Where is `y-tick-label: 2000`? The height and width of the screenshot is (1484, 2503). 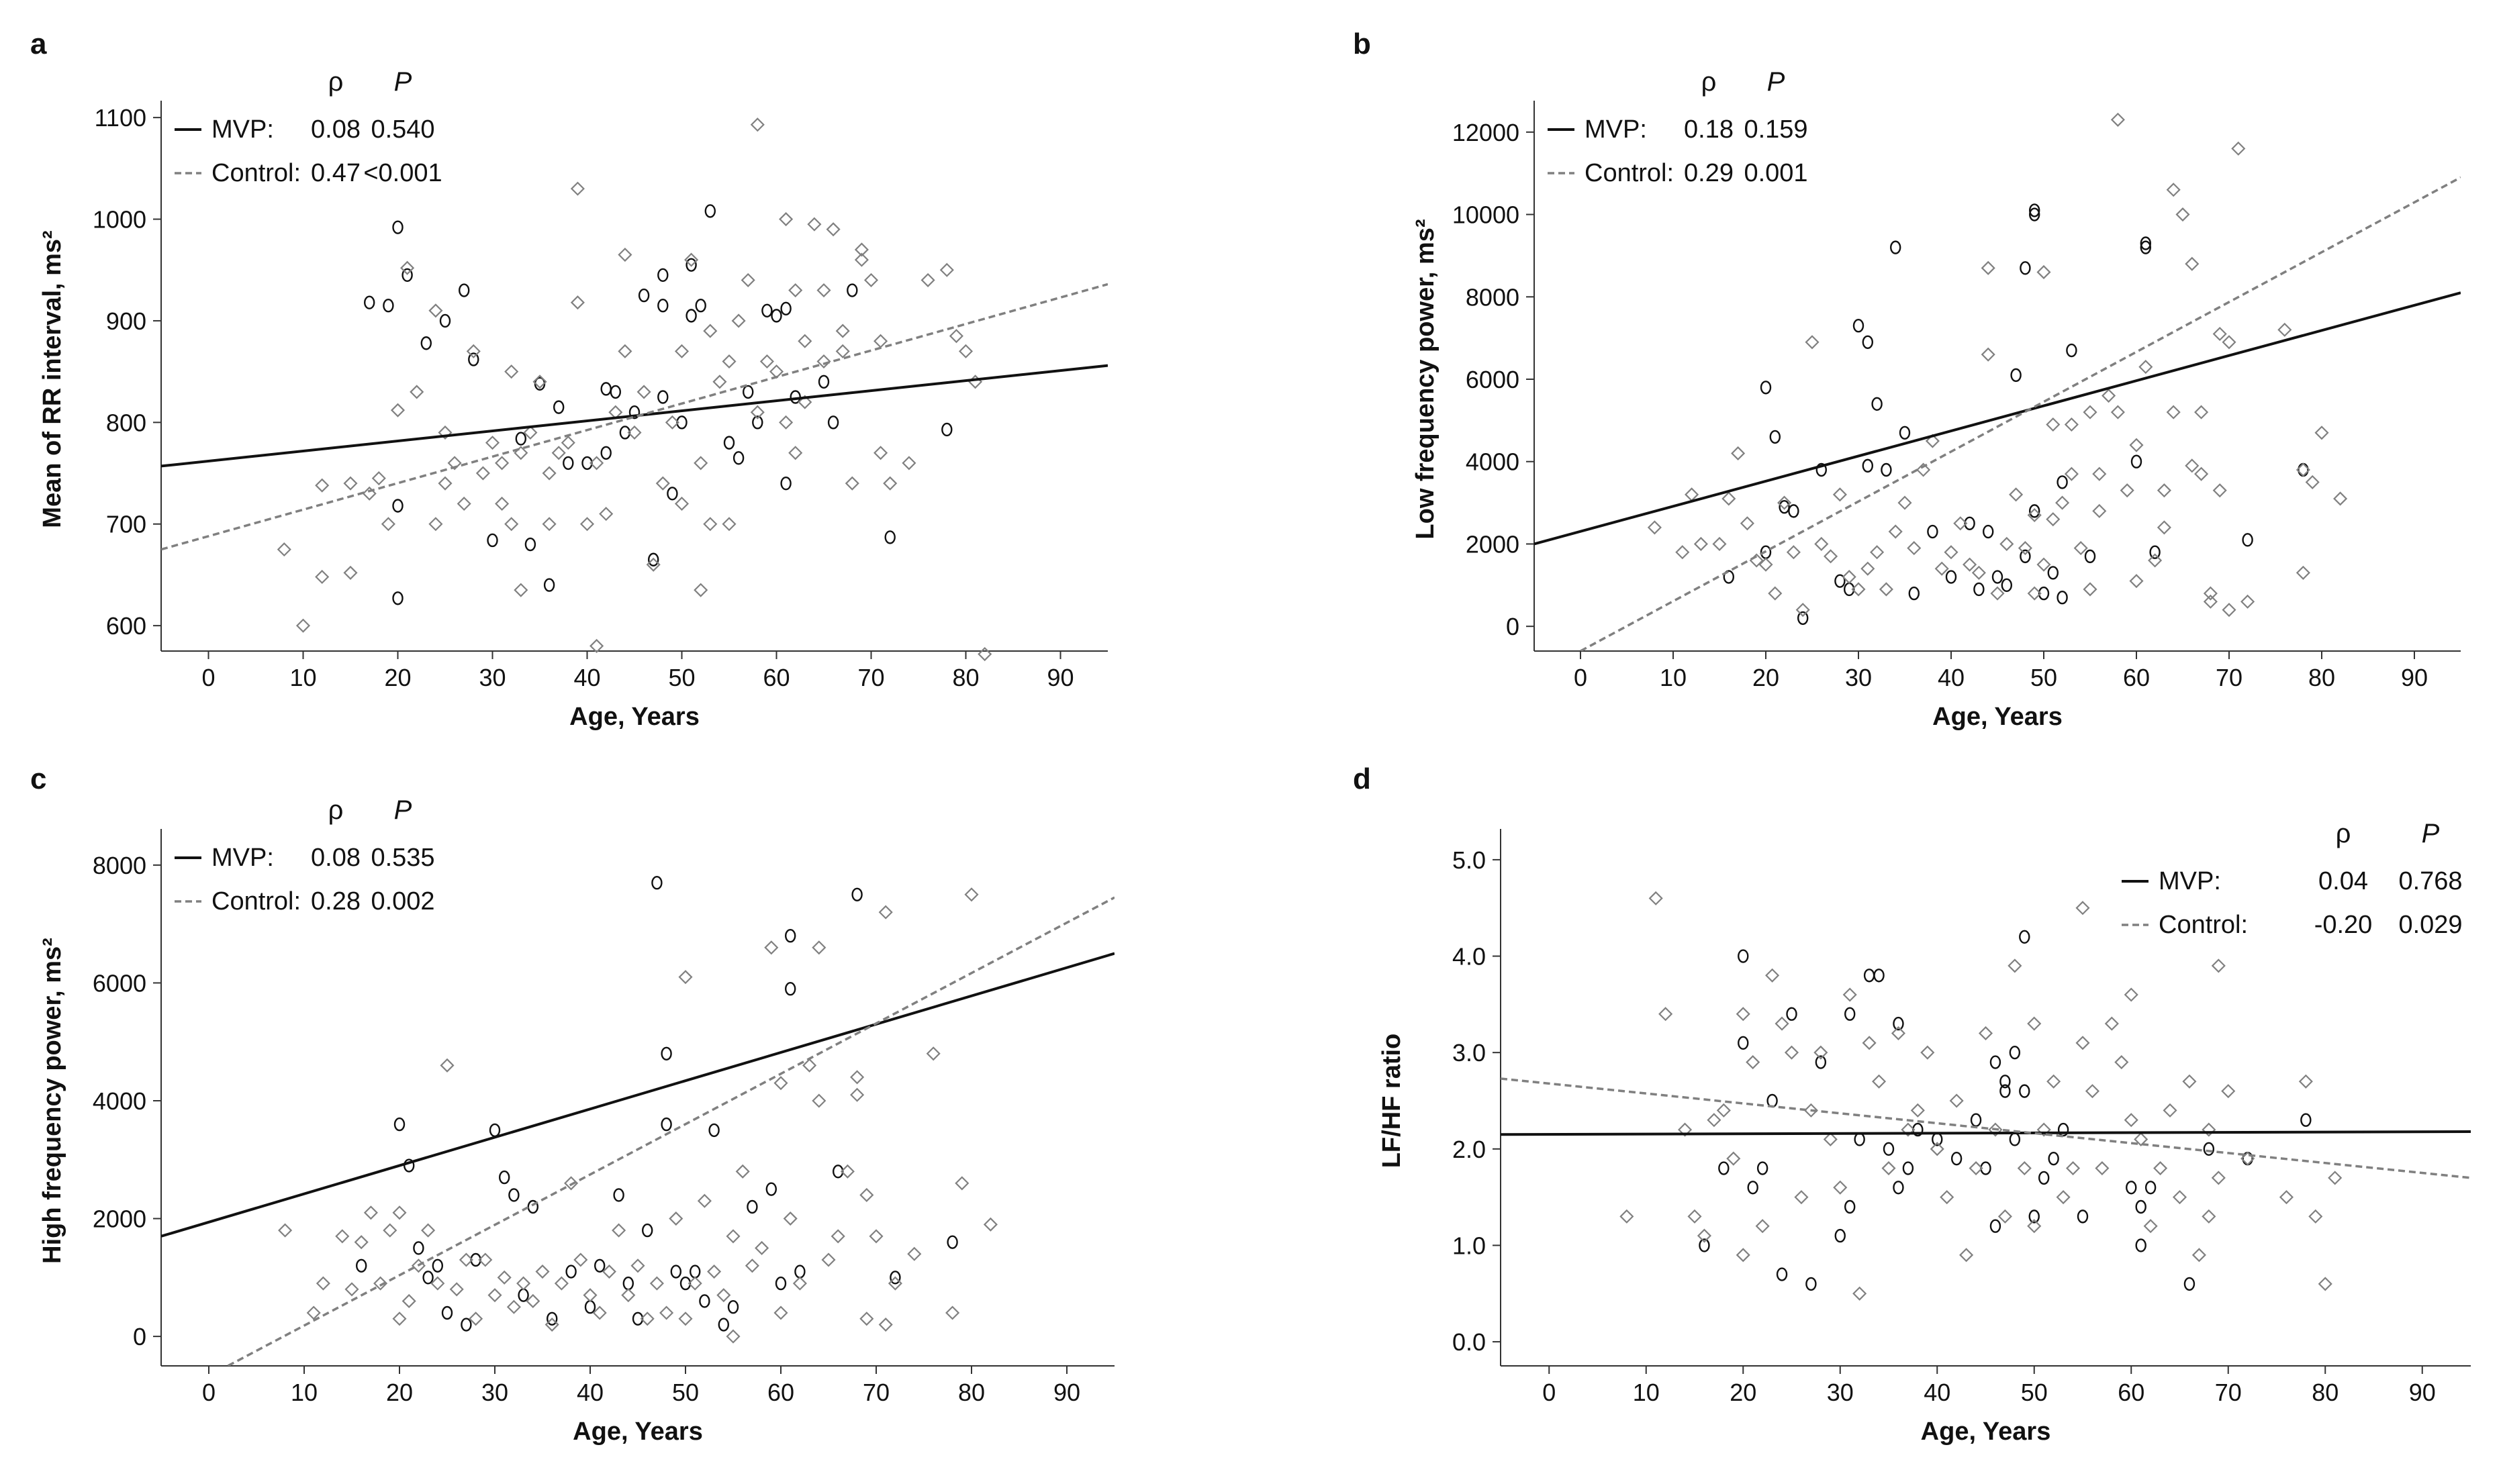 y-tick-label: 2000 is located at coordinates (1492, 544).